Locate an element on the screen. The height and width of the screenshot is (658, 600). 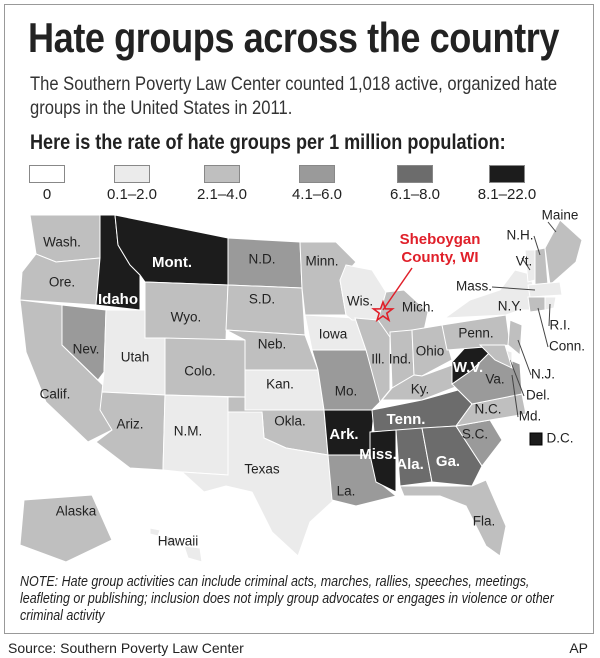
state-label: Ky. is located at coordinates (420, 389).